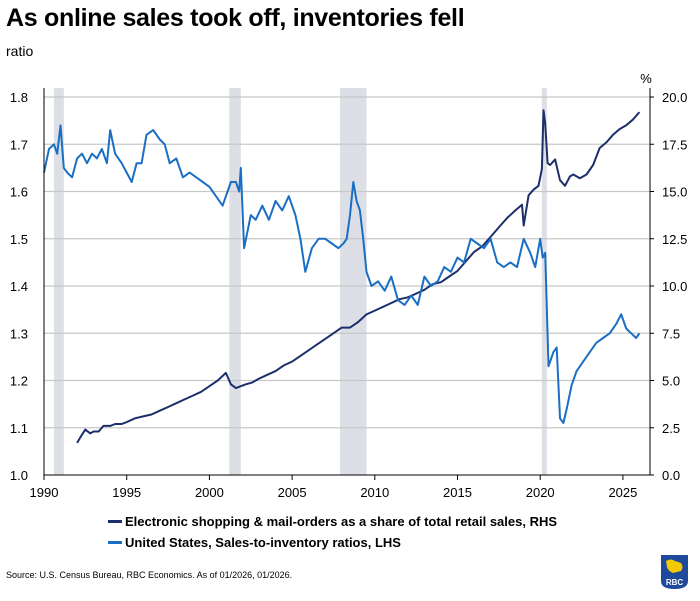  Describe the element at coordinates (44, 492) in the screenshot. I see `x-tick-label: 1990` at that location.